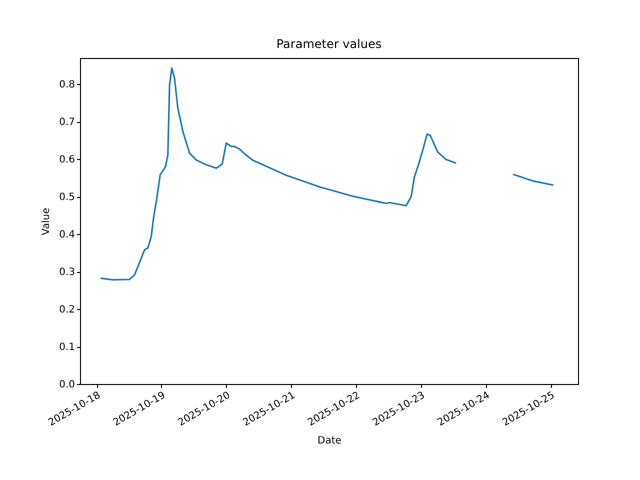 Image resolution: width=640 pixels, height=480 pixels. What do you see at coordinates (67, 235) in the screenshot?
I see `y-tick-label: 0.4` at bounding box center [67, 235].